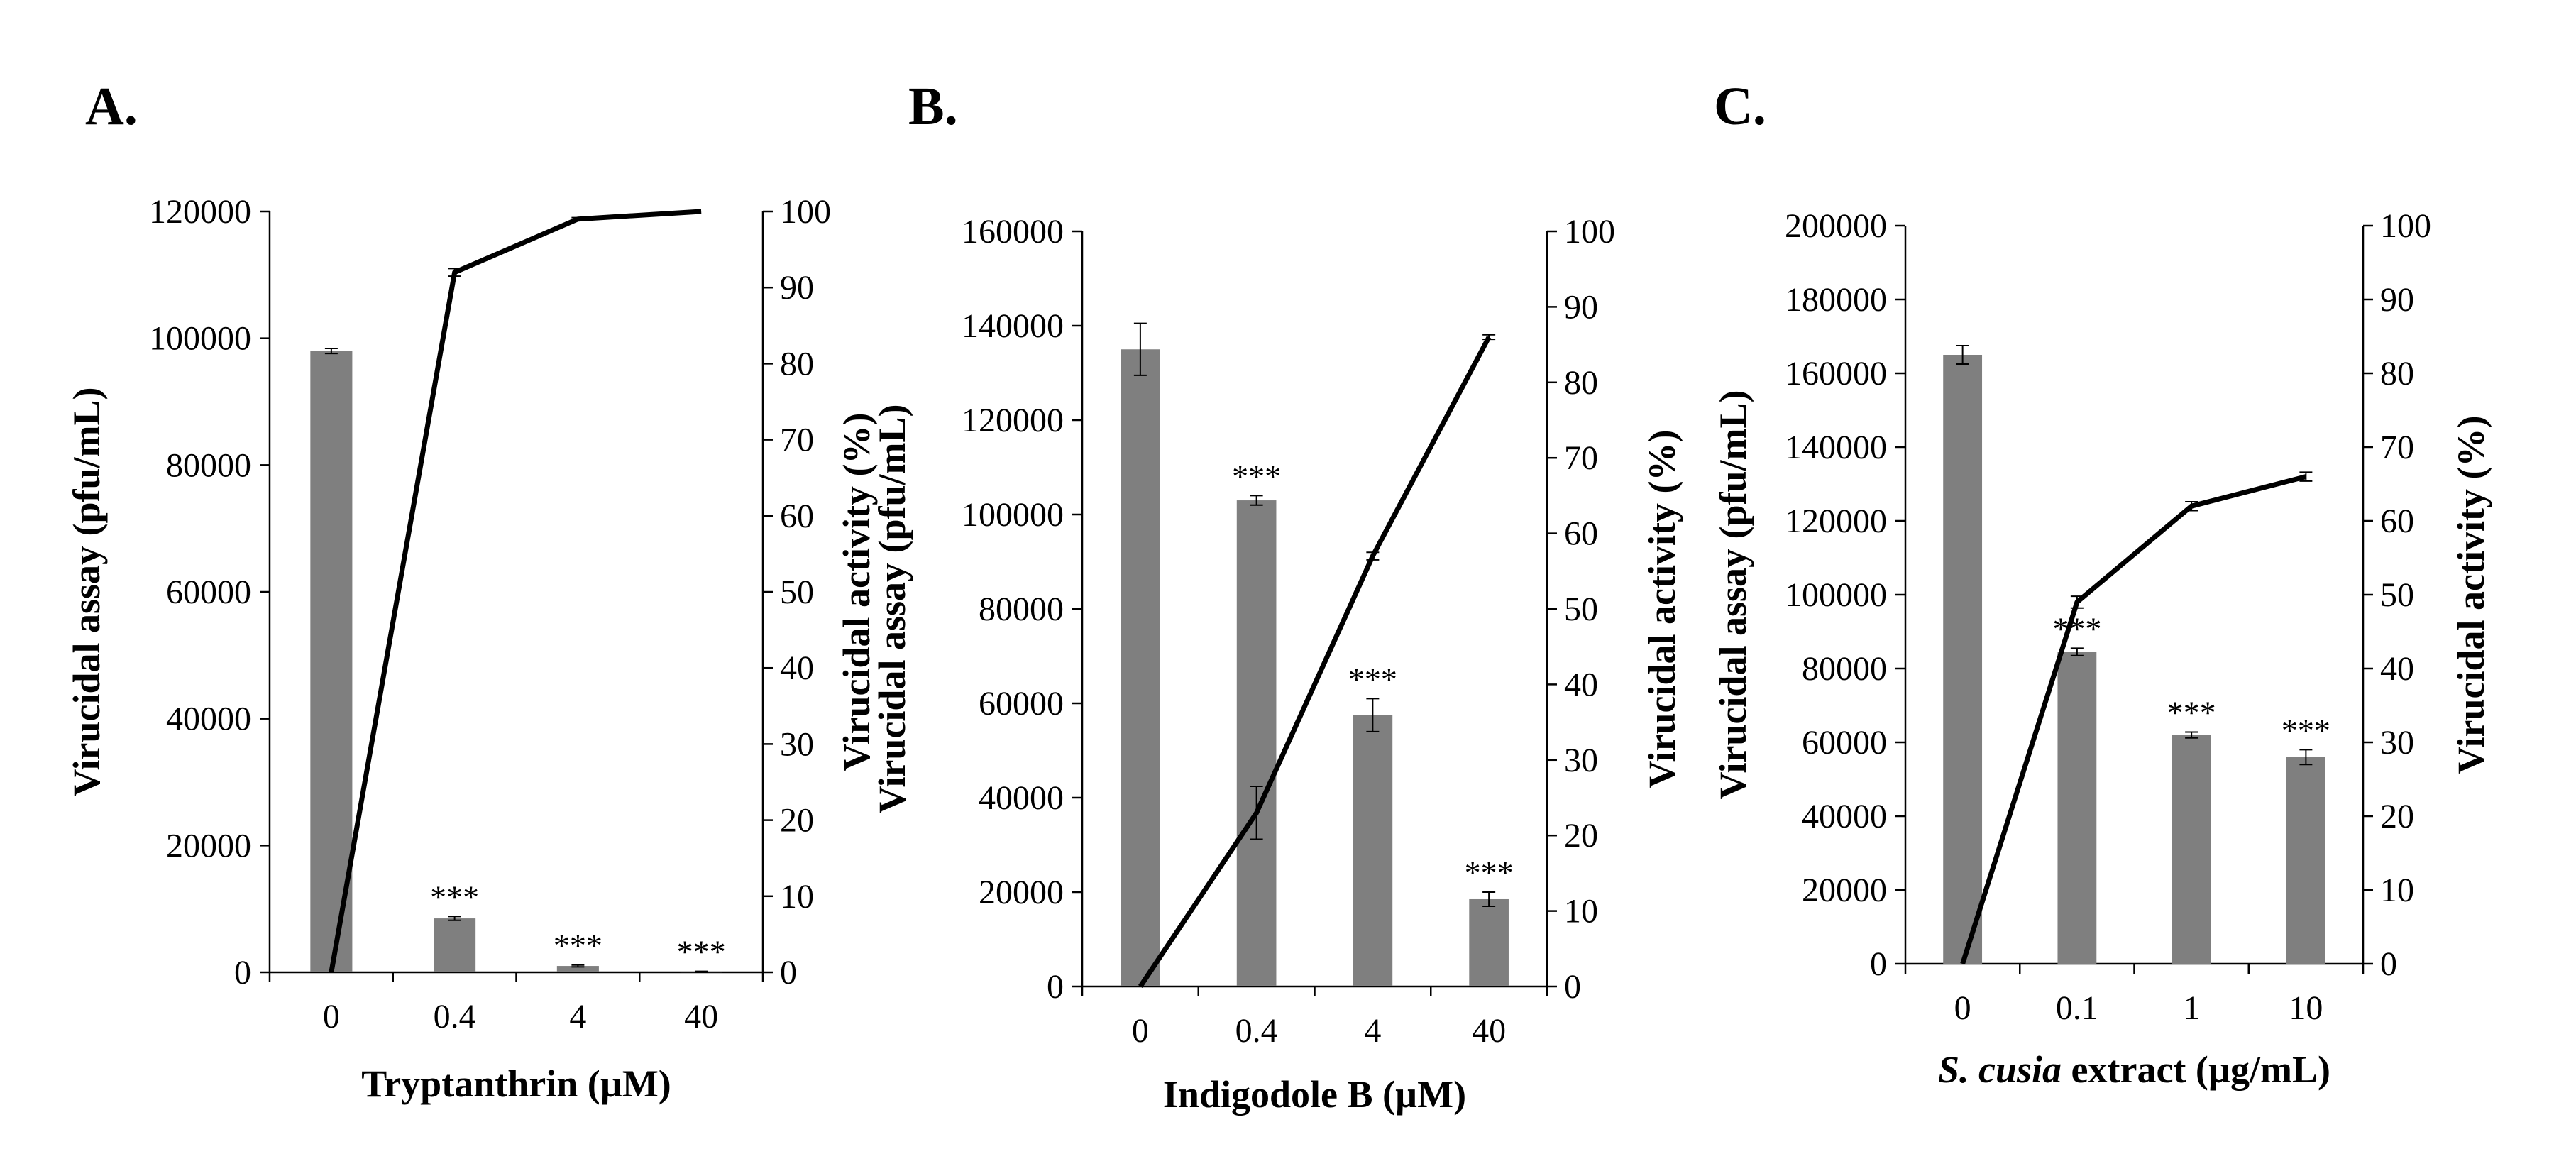 This screenshot has height=1171, width=2576. Describe the element at coordinates (1489, 1031) in the screenshot. I see `x-tick-label: 40` at that location.